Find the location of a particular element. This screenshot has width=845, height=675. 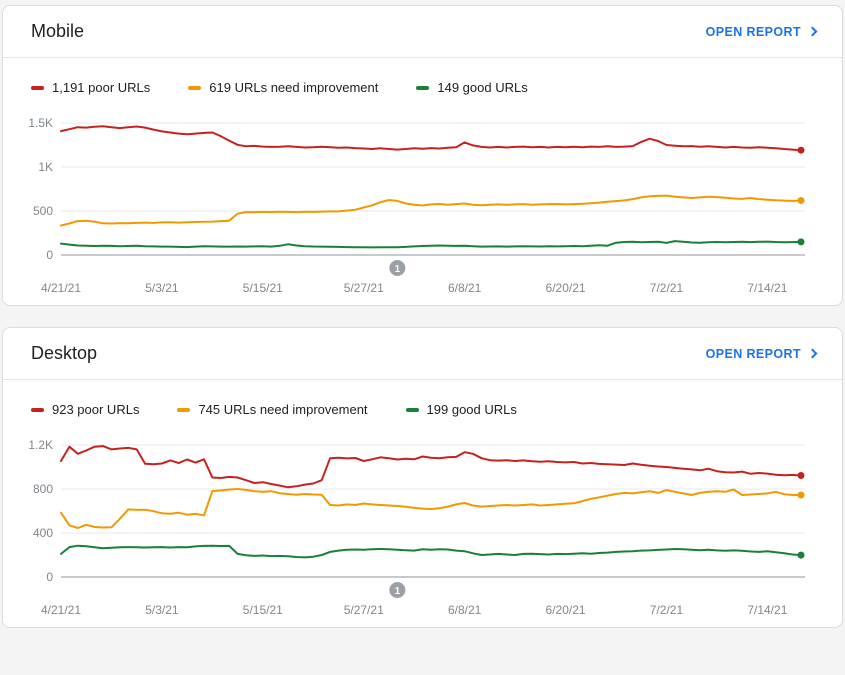

legend-label: 1,191 poor URLs is located at coordinates (101, 87).